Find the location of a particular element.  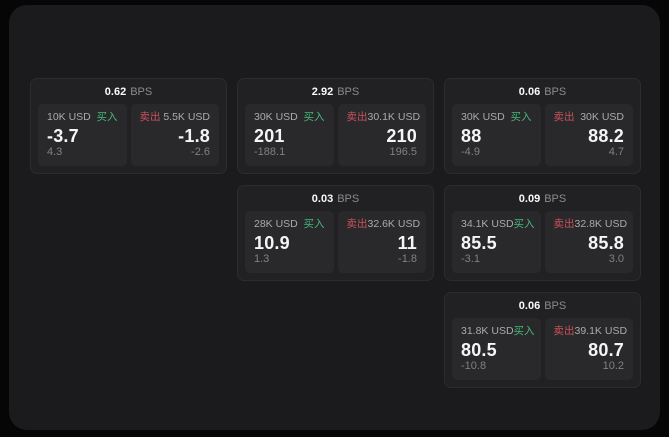

sell-panel: 卖出 39.1K USD 80.7 10.2 is located at coordinates (588, 349).